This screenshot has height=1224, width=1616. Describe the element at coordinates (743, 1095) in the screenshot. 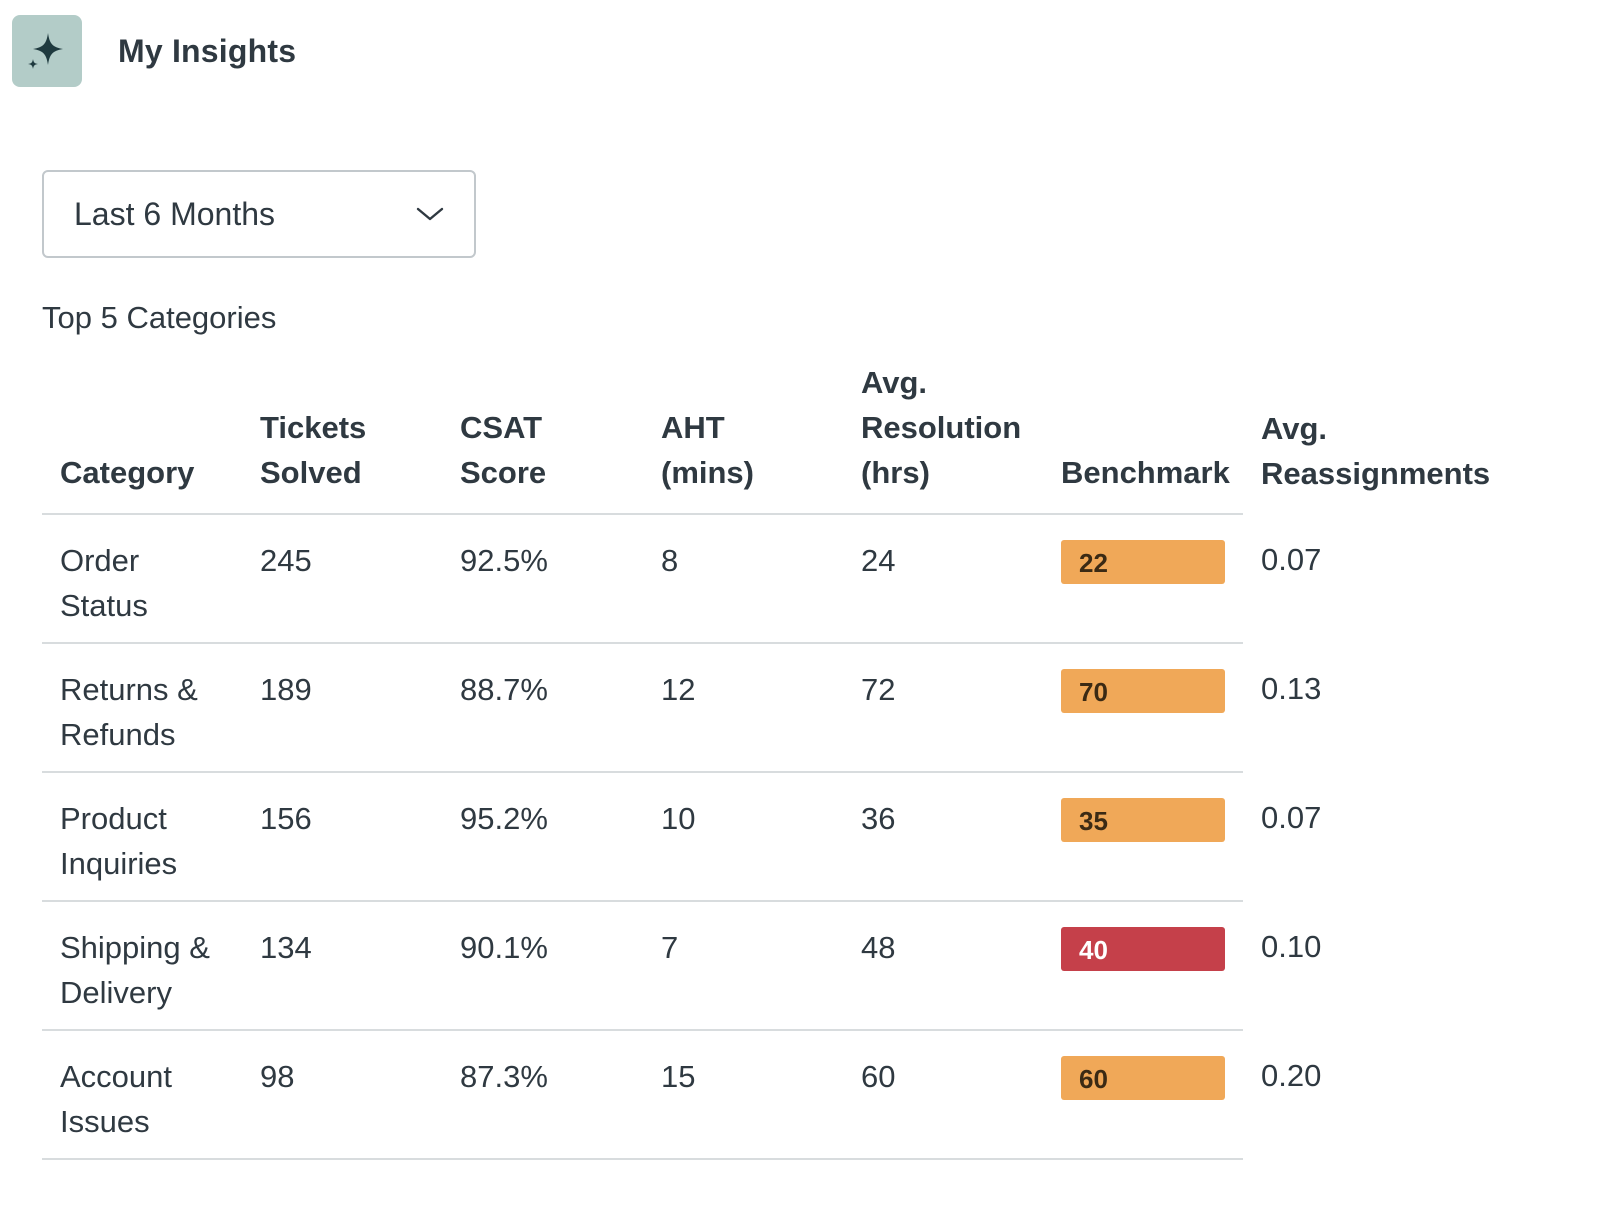

I see `cell-aht: 15` at that location.